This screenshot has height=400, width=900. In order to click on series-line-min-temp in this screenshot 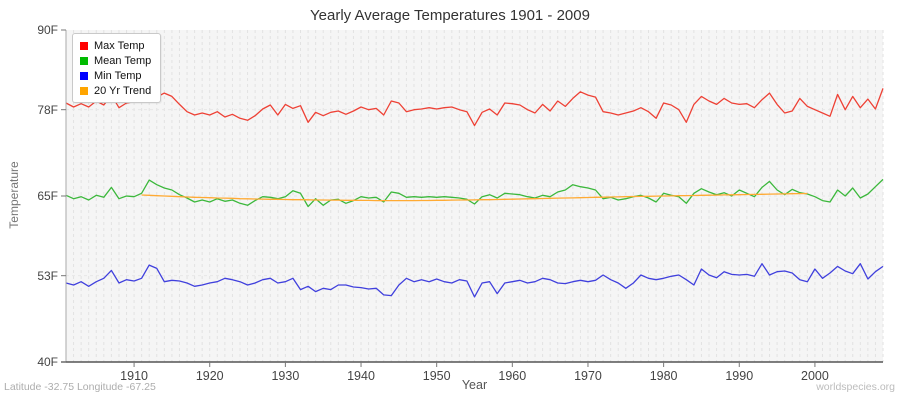, I will do `click(474, 280)`.